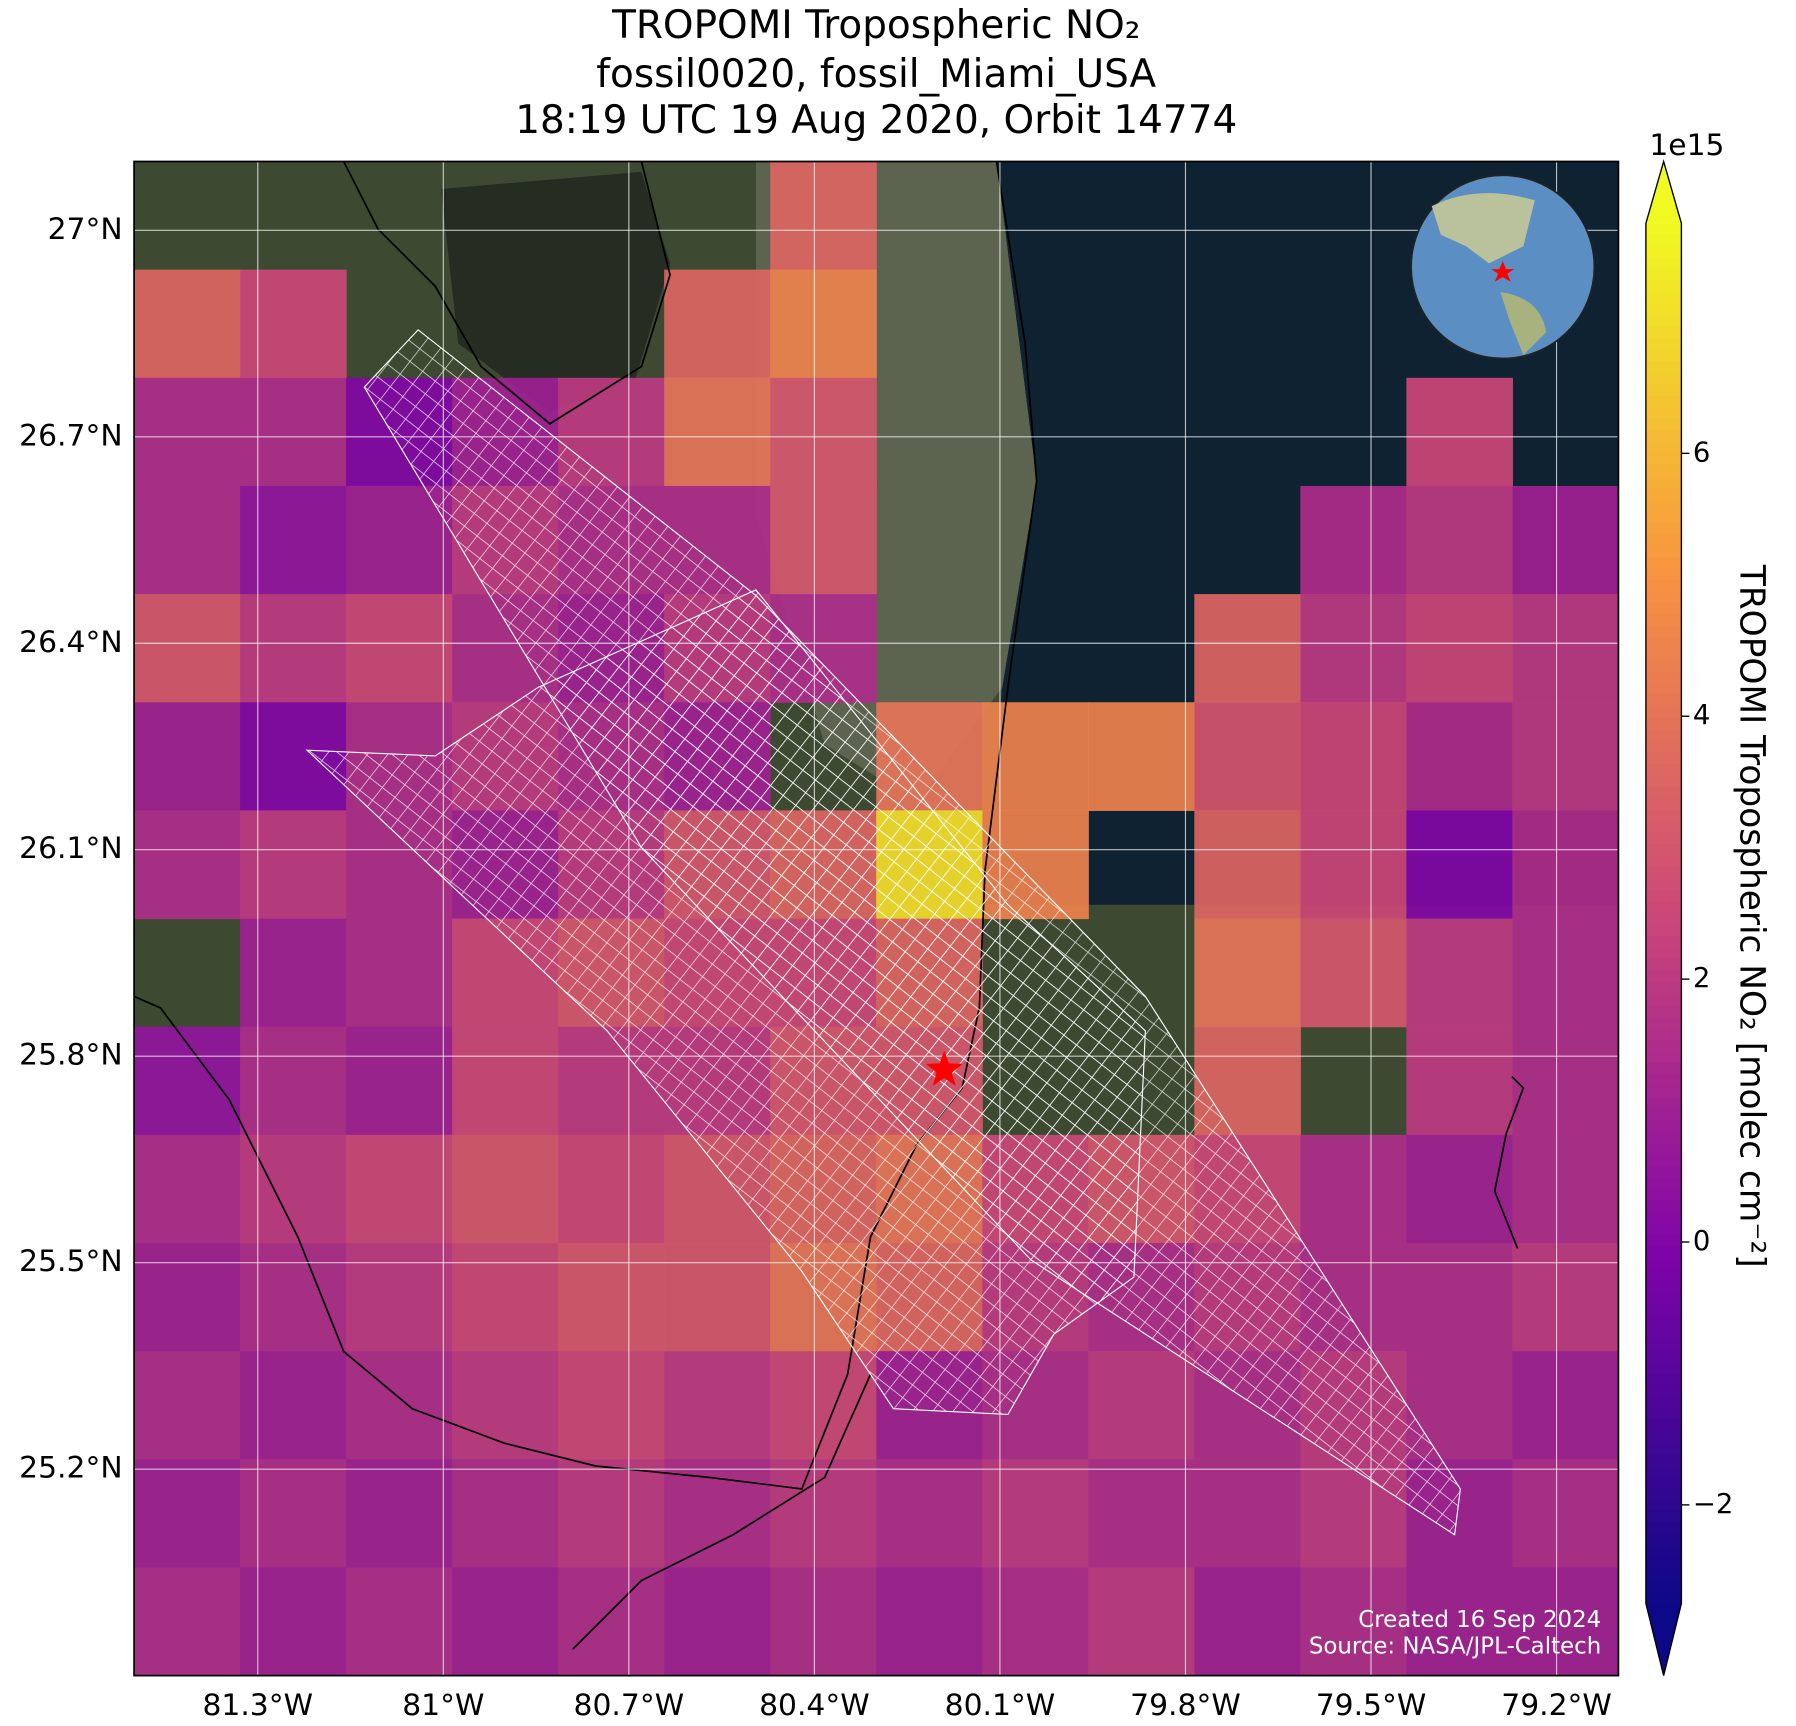 The image size is (1796, 1726). What do you see at coordinates (70, 1261) in the screenshot?
I see `y-tick-label: 25.5°N` at bounding box center [70, 1261].